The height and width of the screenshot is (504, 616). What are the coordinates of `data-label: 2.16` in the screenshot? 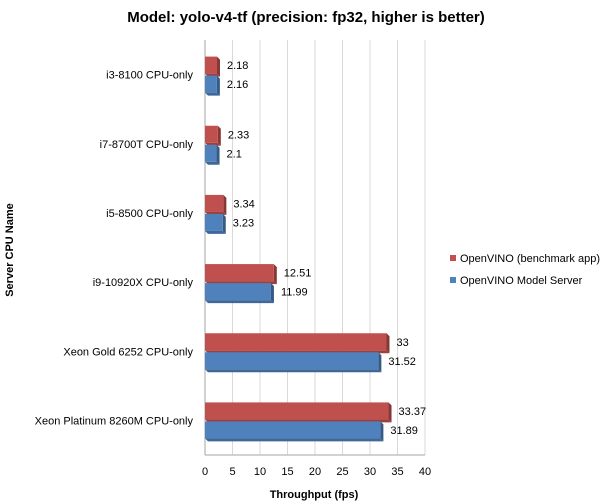 It's located at (237, 85).